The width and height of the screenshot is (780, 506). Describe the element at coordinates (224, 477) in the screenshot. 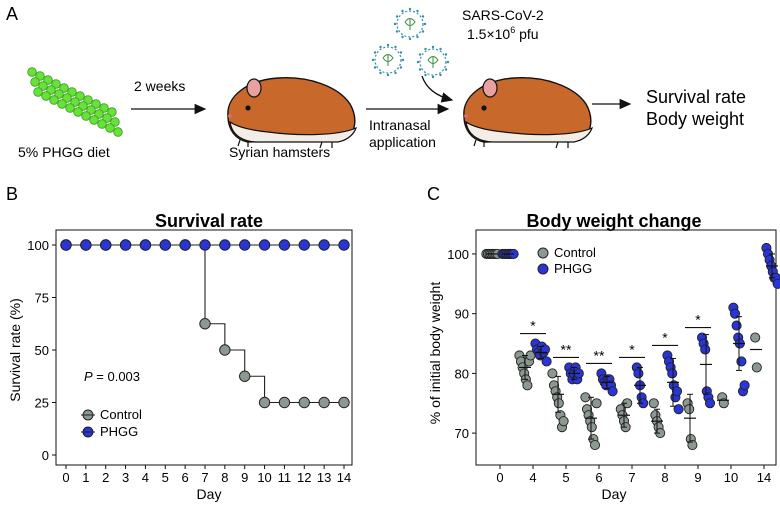

I see `survival-xtick-label: 8` at that location.